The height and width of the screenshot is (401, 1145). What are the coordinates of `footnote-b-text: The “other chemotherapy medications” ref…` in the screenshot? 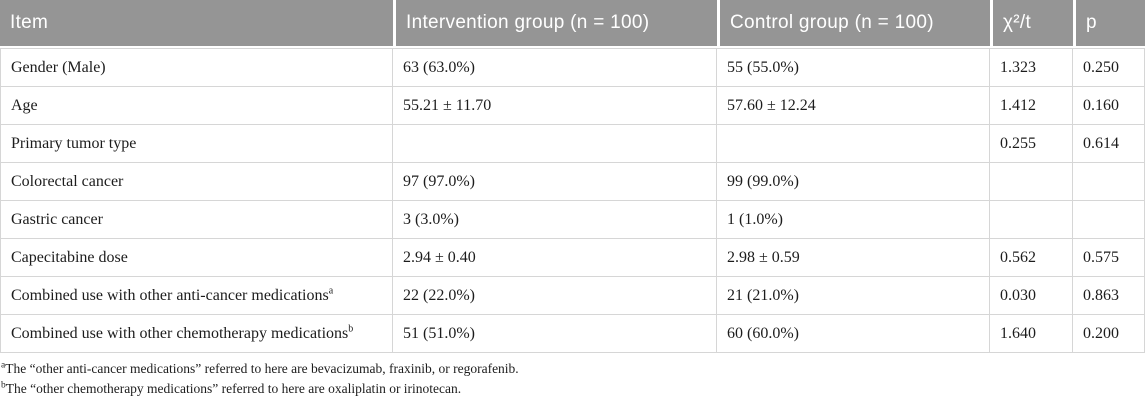 It's located at (233, 388).